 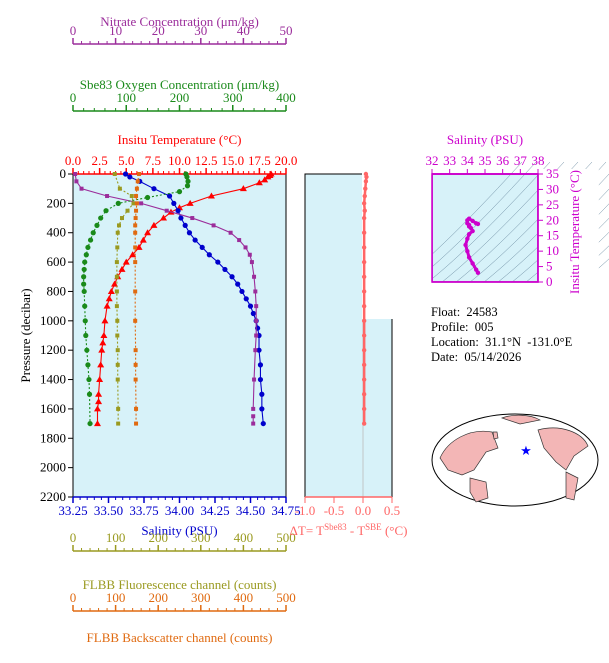 What do you see at coordinates (464, 312) in the screenshot?
I see `float-id: Float: 24583` at bounding box center [464, 312].